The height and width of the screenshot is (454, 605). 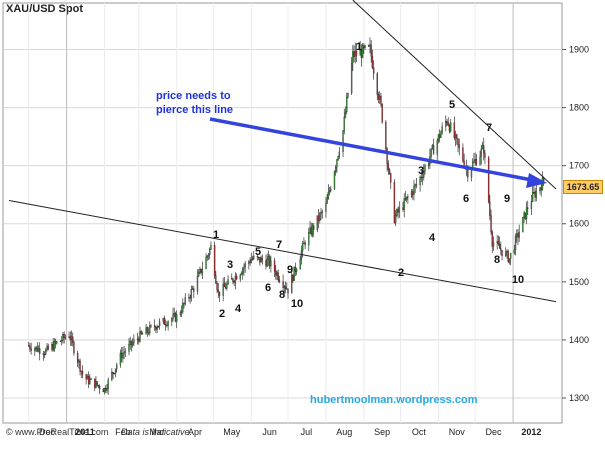 What do you see at coordinates (157, 432) in the screenshot?
I see `x-tick-label: Mar` at bounding box center [157, 432].